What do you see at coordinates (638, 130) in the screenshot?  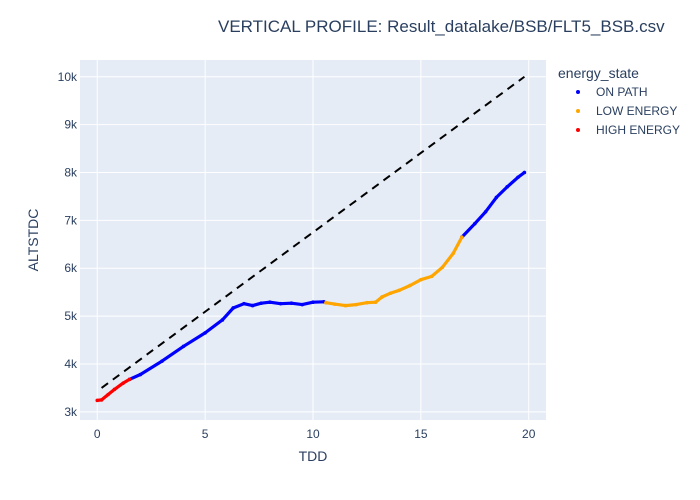 I see `legend-label-high-energy: HIGH ENERGY` at bounding box center [638, 130].